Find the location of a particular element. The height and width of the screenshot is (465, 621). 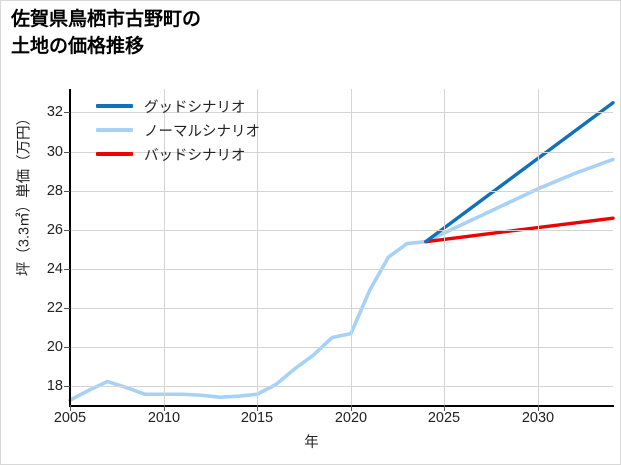

y-axis-tick-labels: 18 20 22 24 26 28 30 32 is located at coordinates (32, 232).